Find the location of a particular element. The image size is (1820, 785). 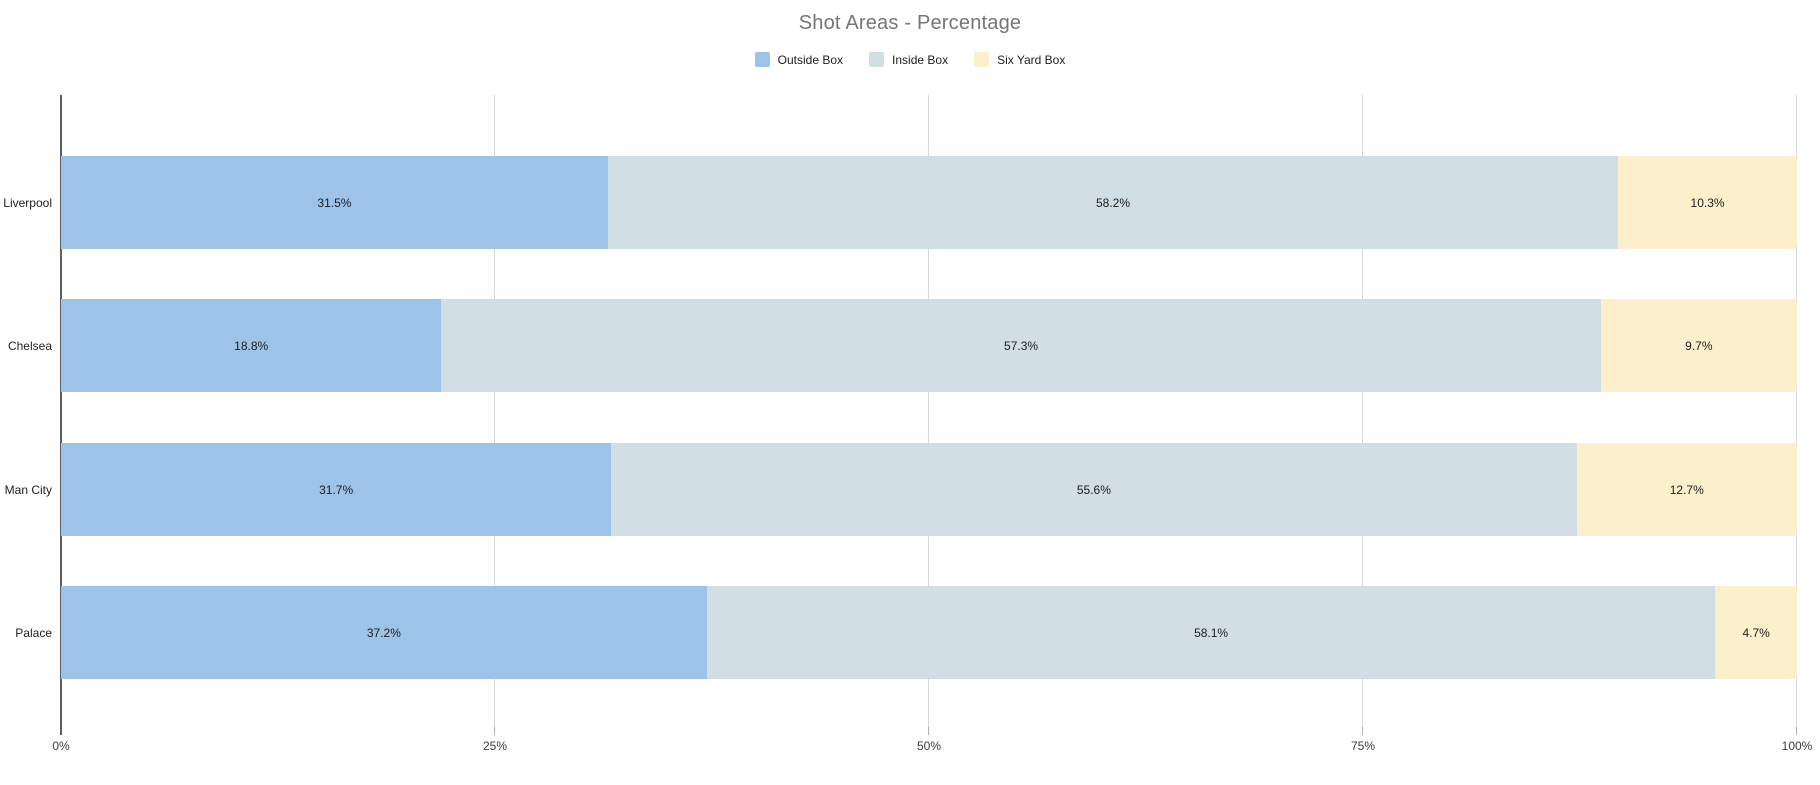

bar-segment-inside-box: 58.2% is located at coordinates (1113, 202).